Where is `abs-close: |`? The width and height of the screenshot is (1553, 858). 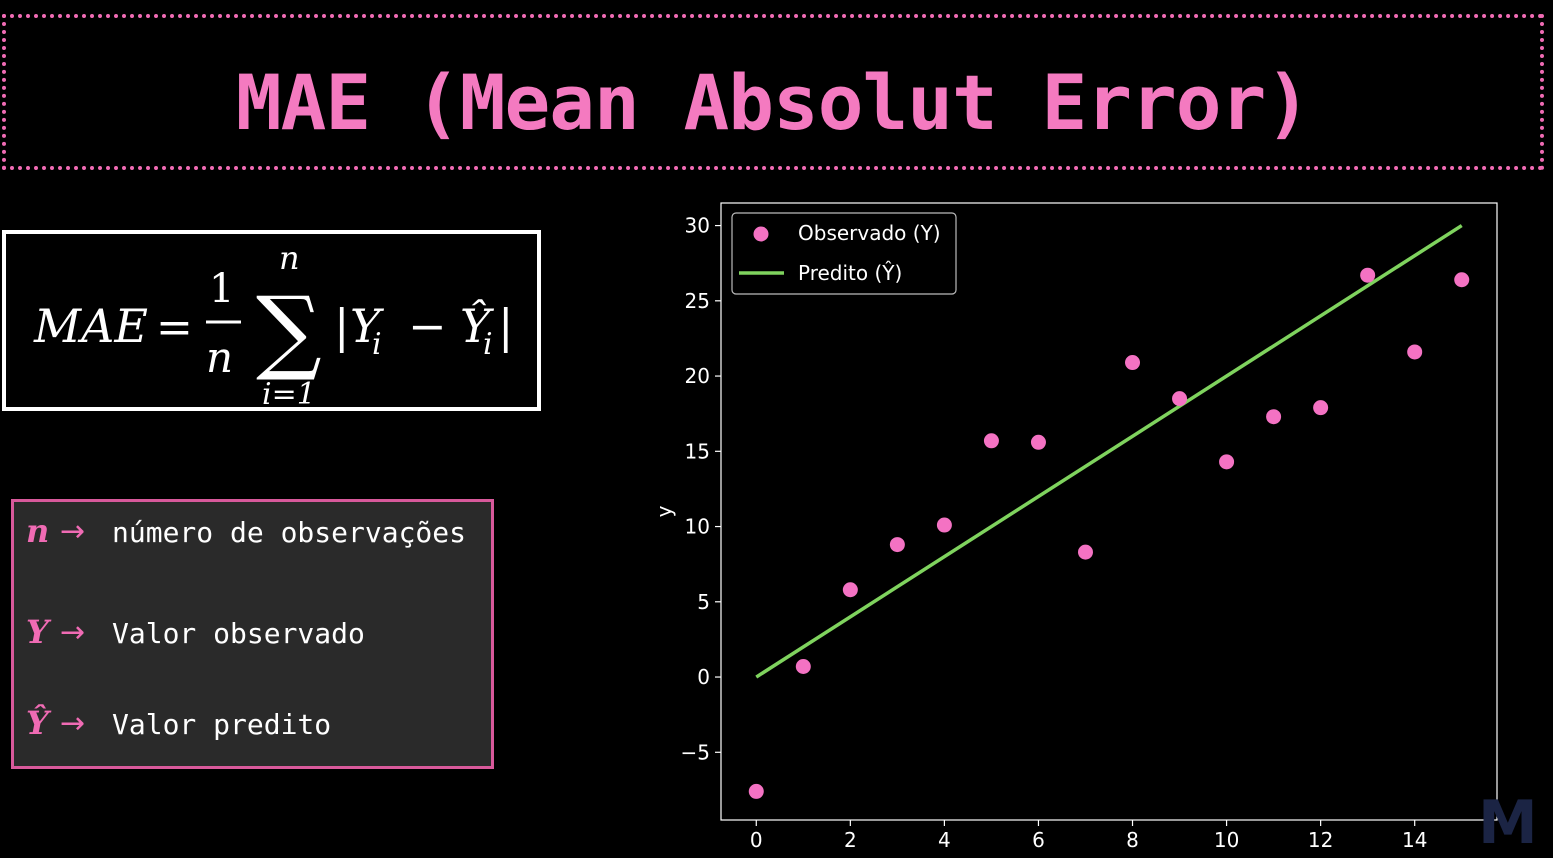
abs-close: | is located at coordinates (506, 326).